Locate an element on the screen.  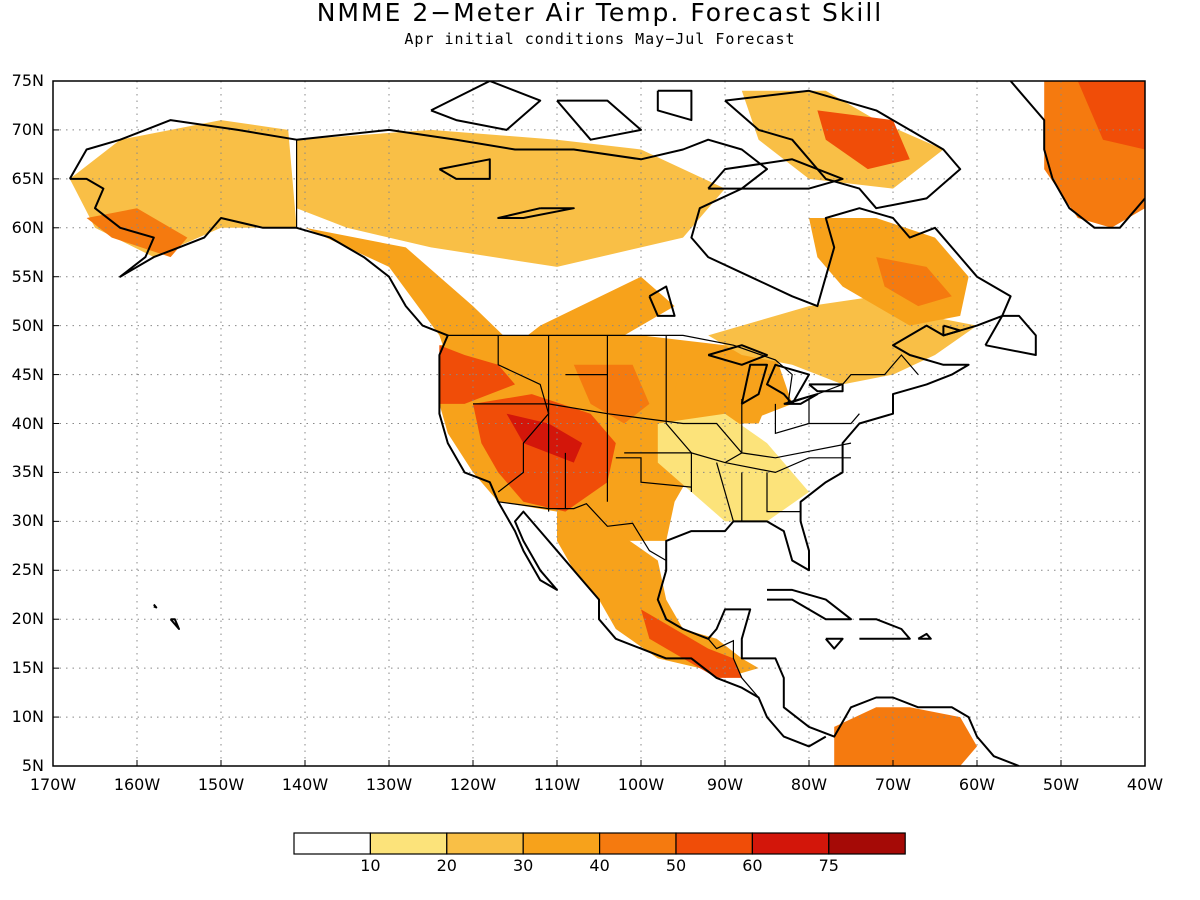
colorbar-level-label: 60 is located at coordinates (752, 865).